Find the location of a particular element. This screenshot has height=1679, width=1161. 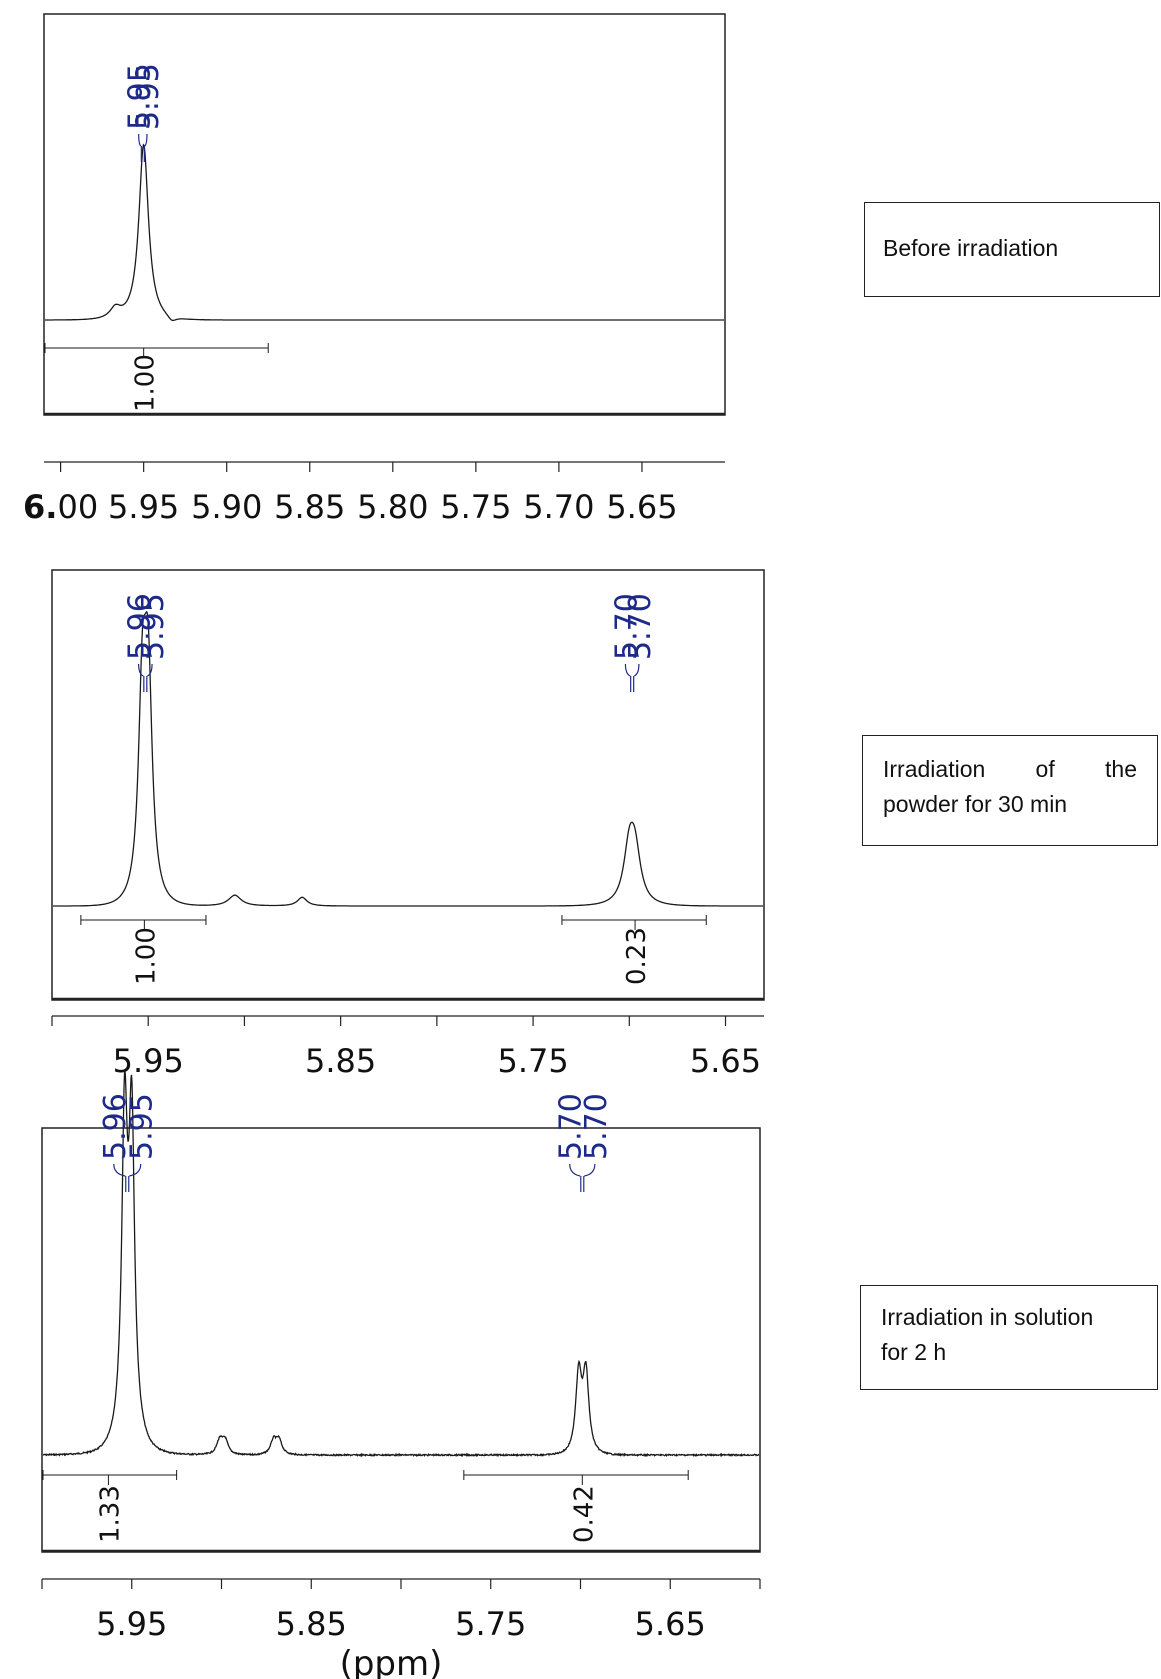

integral-value: 0.42 is located at coordinates (584, 1514).